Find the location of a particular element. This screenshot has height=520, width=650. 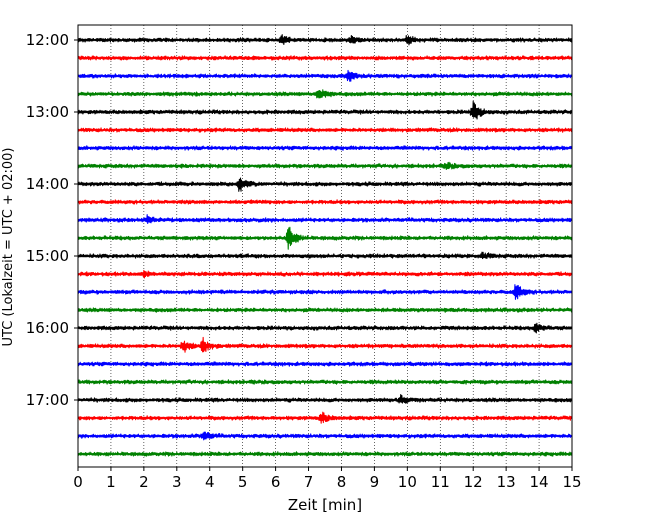

y-tick-label: 13:00 is located at coordinates (47, 112).